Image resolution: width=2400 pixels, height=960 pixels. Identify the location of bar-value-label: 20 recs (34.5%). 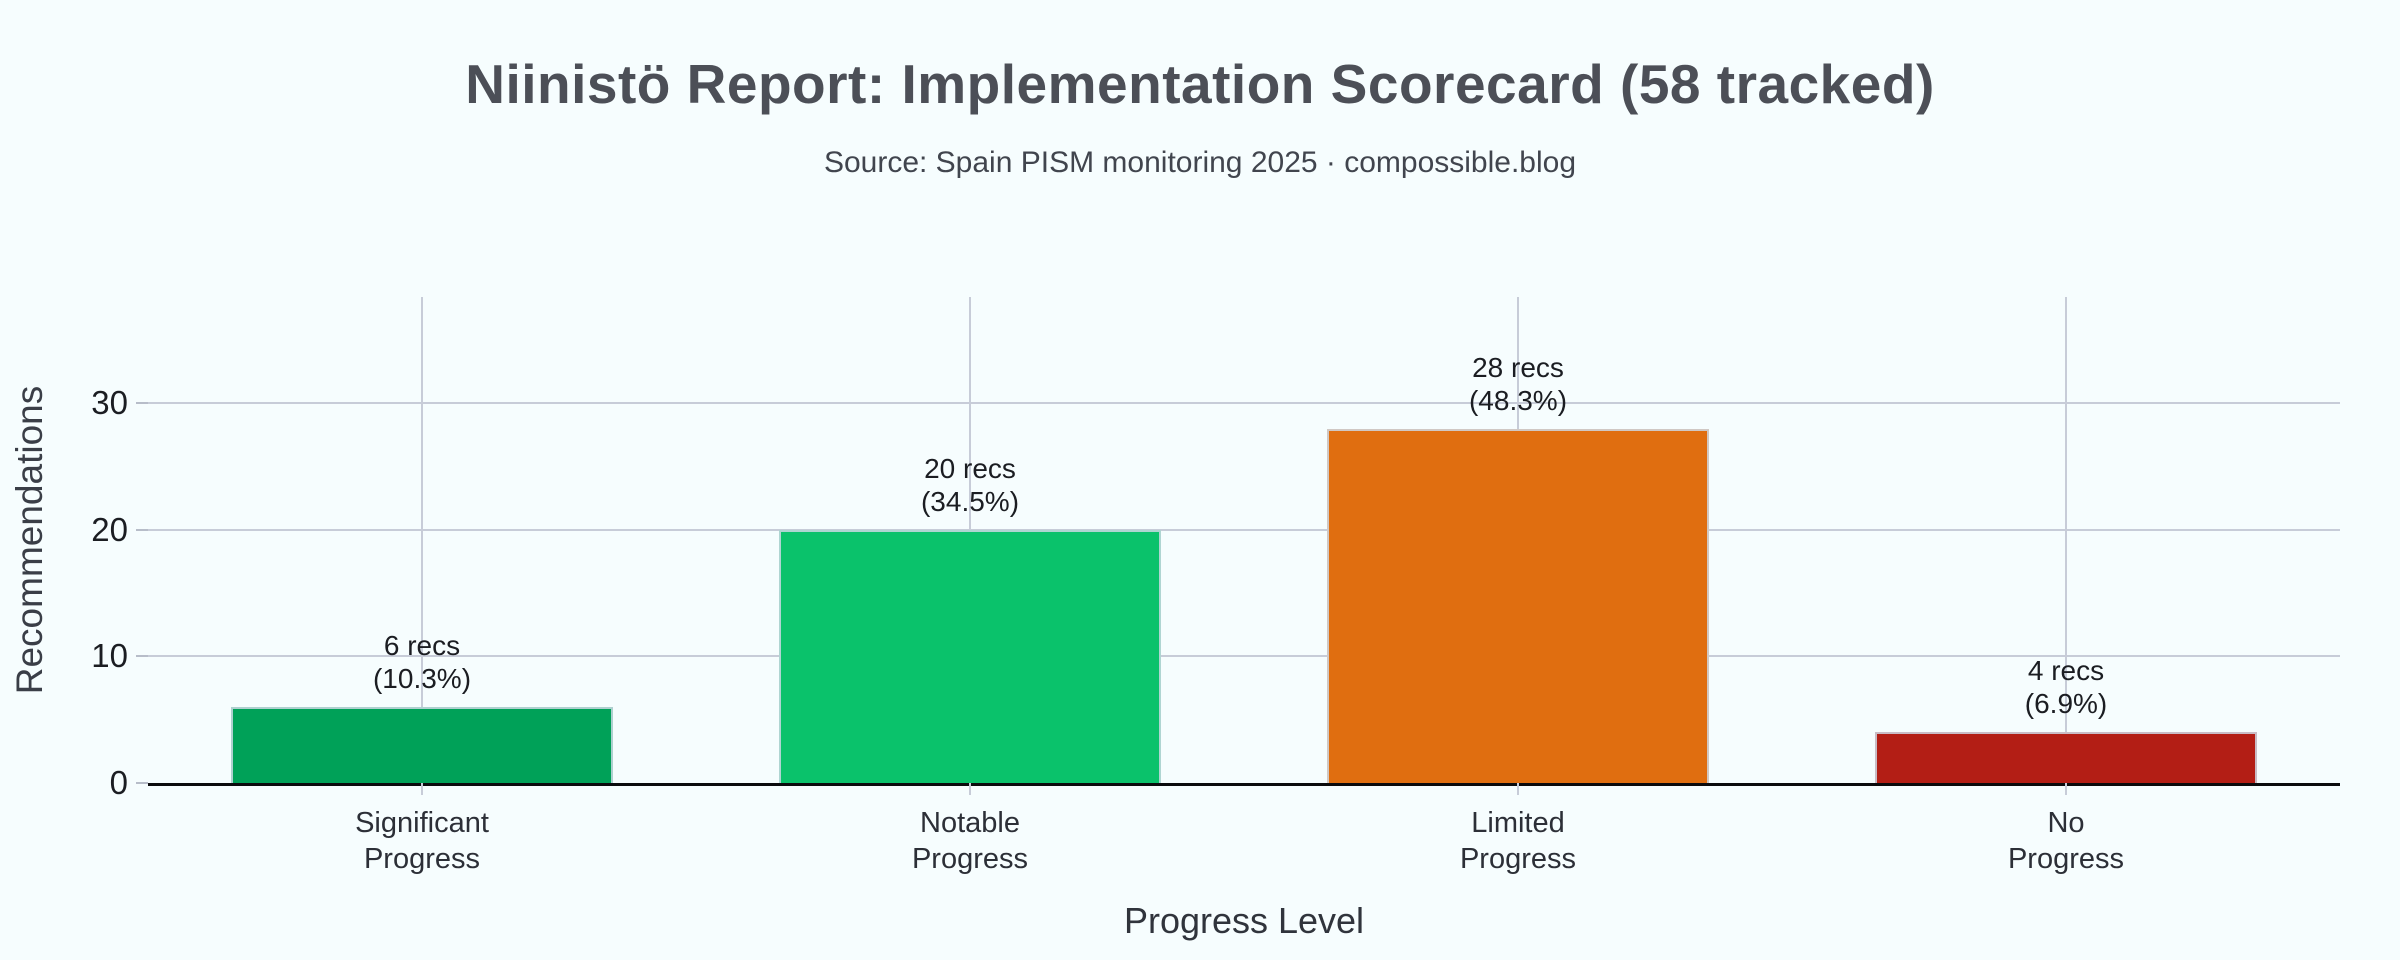
(970, 484).